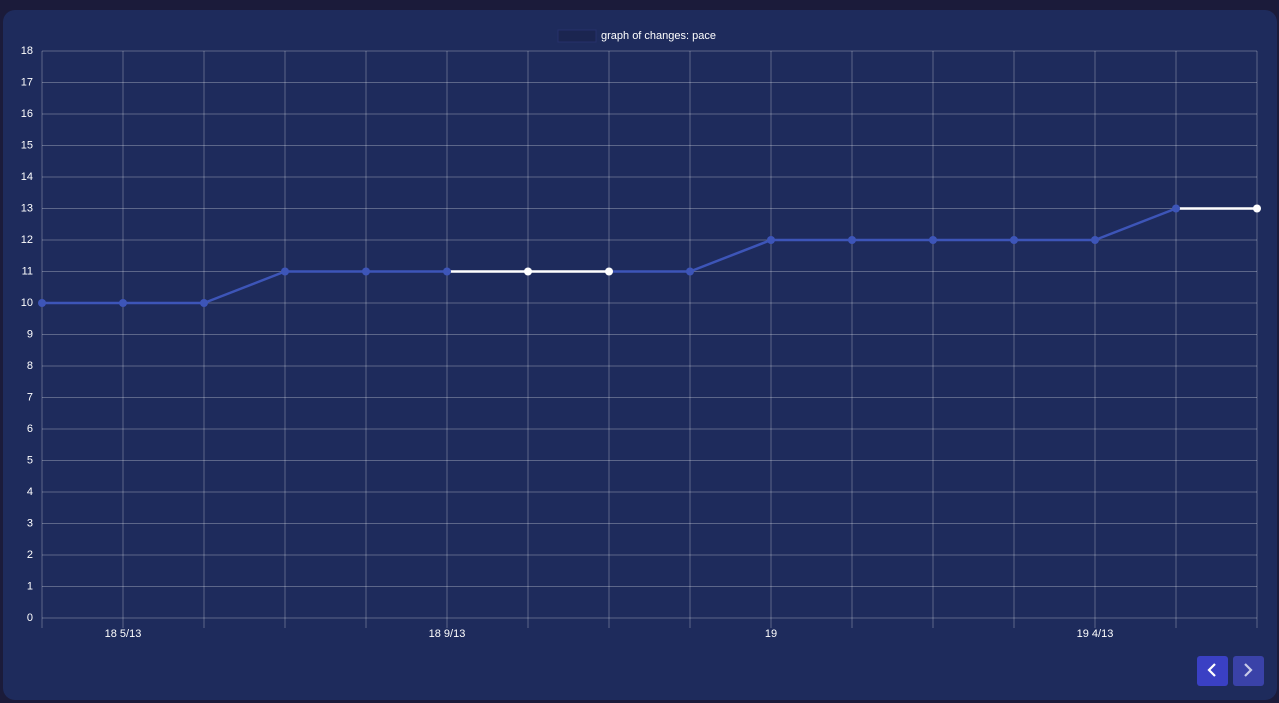 The height and width of the screenshot is (703, 1279). Describe the element at coordinates (27, 208) in the screenshot. I see `y-tick-label: 13` at that location.